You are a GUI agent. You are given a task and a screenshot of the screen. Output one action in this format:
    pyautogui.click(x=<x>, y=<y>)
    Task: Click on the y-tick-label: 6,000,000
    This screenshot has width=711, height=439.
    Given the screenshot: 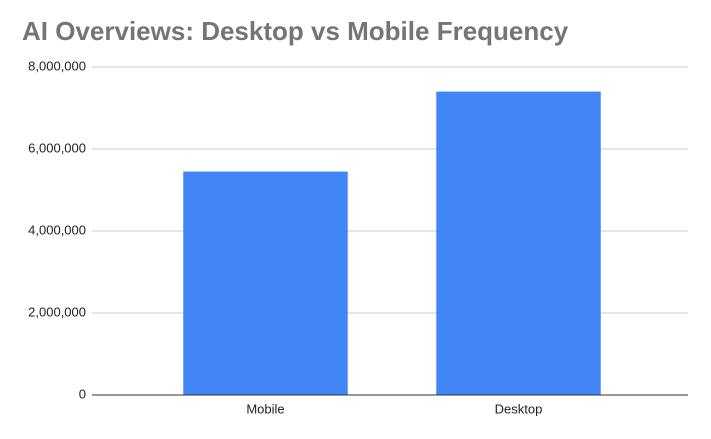 What is the action you would take?
    pyautogui.click(x=57, y=147)
    